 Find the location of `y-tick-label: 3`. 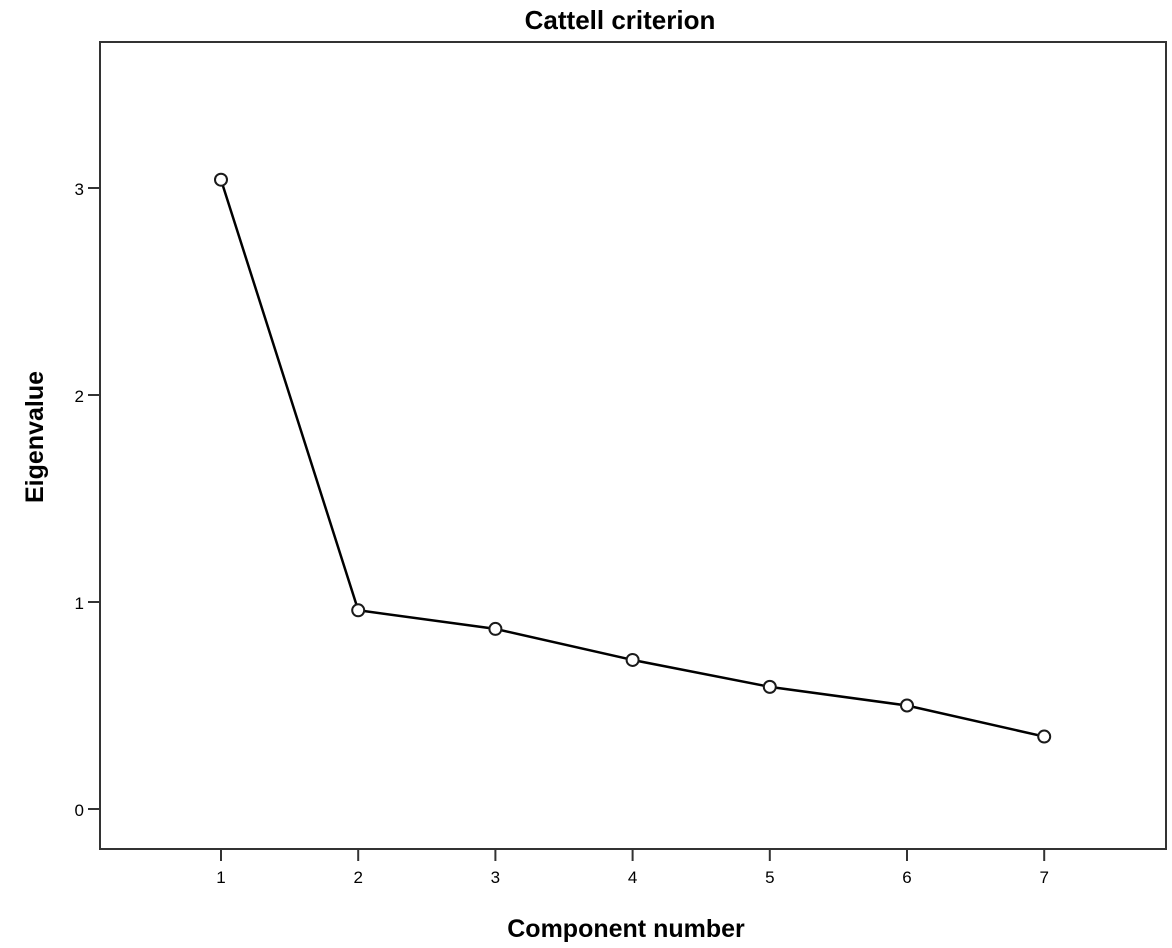

y-tick-label: 3 is located at coordinates (79, 189).